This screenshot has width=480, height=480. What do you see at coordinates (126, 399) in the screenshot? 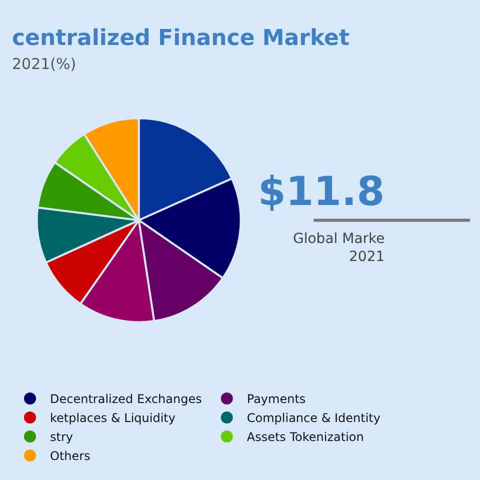
I see `legend-label: Decentralized Exchanges` at bounding box center [126, 399].